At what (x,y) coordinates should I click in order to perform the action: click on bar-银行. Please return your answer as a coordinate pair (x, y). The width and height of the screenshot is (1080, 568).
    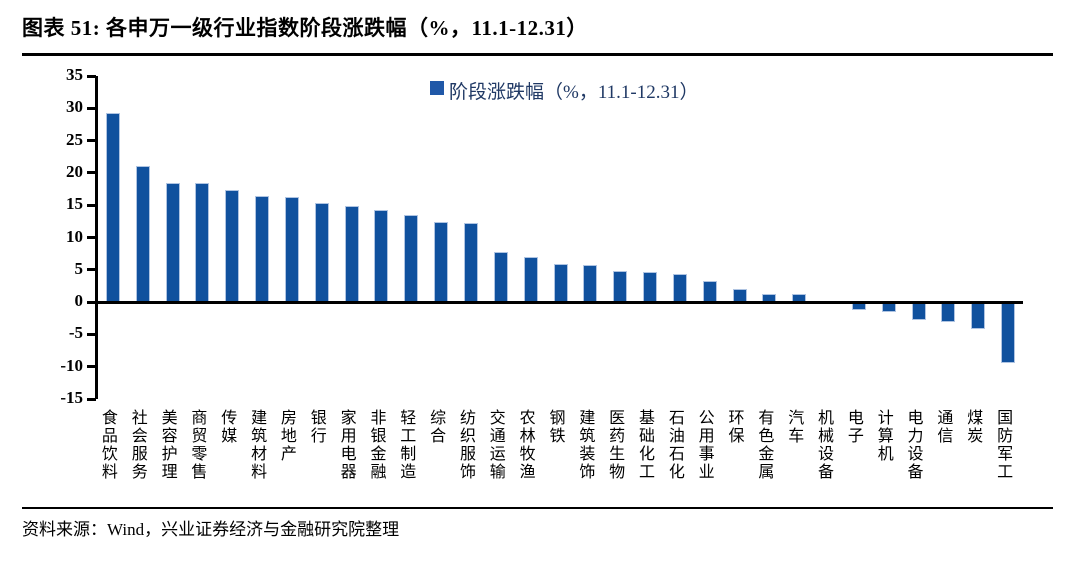
    Looking at the image, I should click on (321, 252).